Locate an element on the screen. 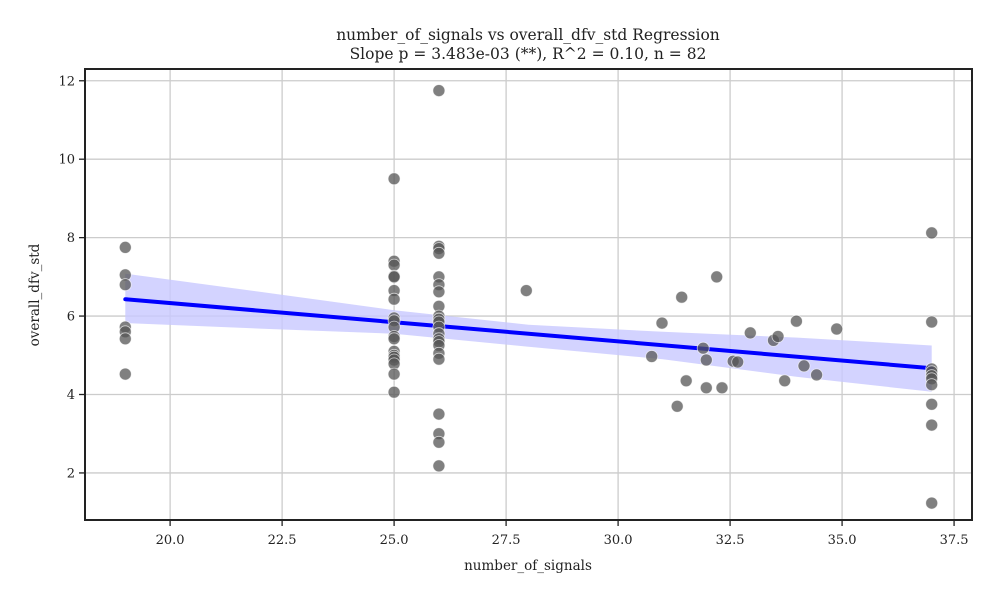 The image size is (1000, 600). x-tick-label: 22.5 is located at coordinates (282, 540).